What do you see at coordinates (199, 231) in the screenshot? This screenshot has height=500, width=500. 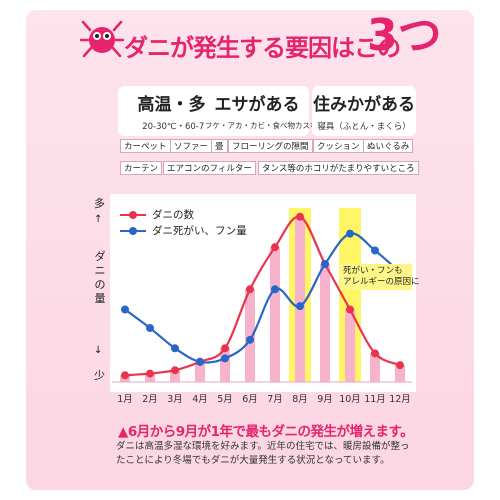 I see `legend-label: ダニ死がい、フン量` at bounding box center [199, 231].